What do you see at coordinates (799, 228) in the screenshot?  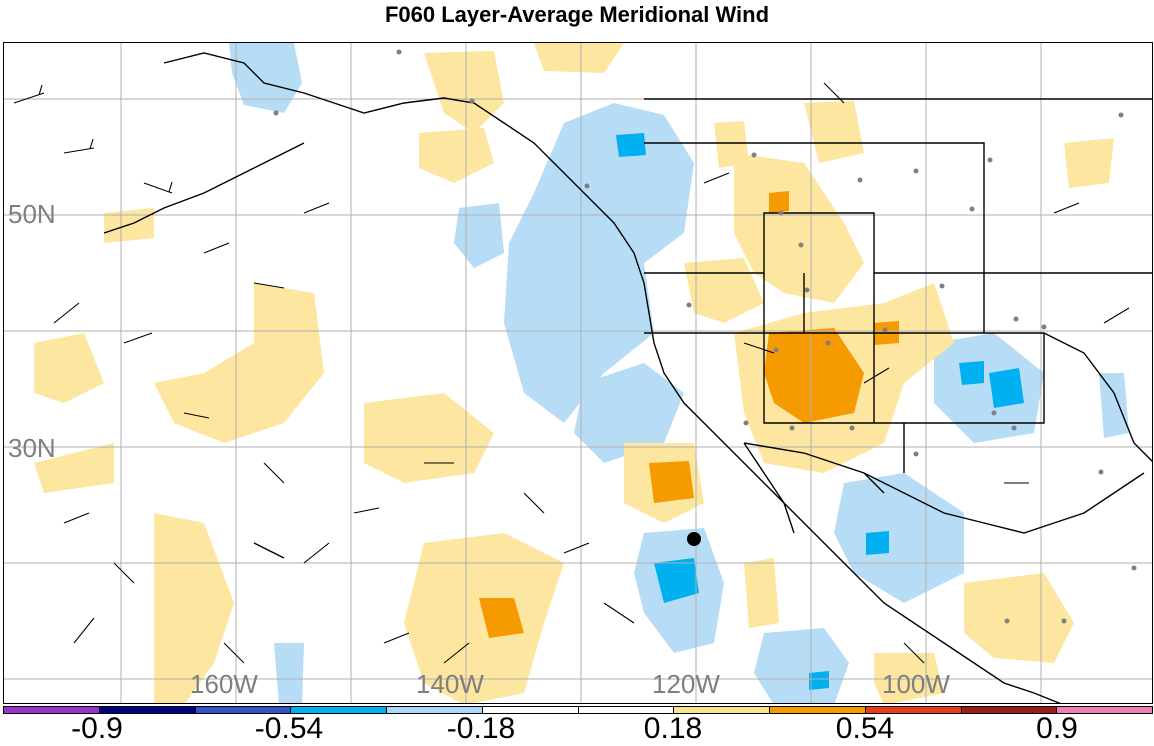 I see `positive-region-montana` at bounding box center [799, 228].